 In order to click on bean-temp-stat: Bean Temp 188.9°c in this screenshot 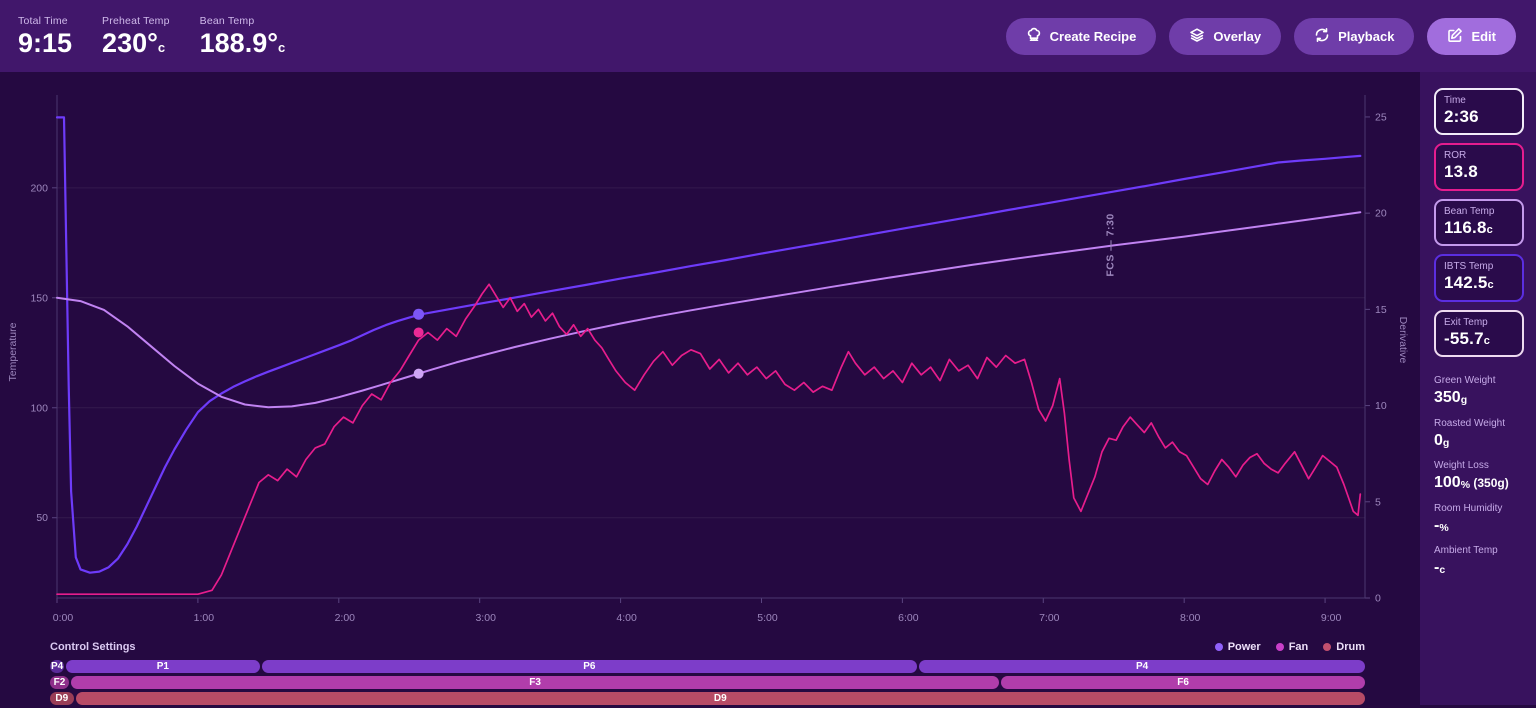, I will do `click(243, 36)`.